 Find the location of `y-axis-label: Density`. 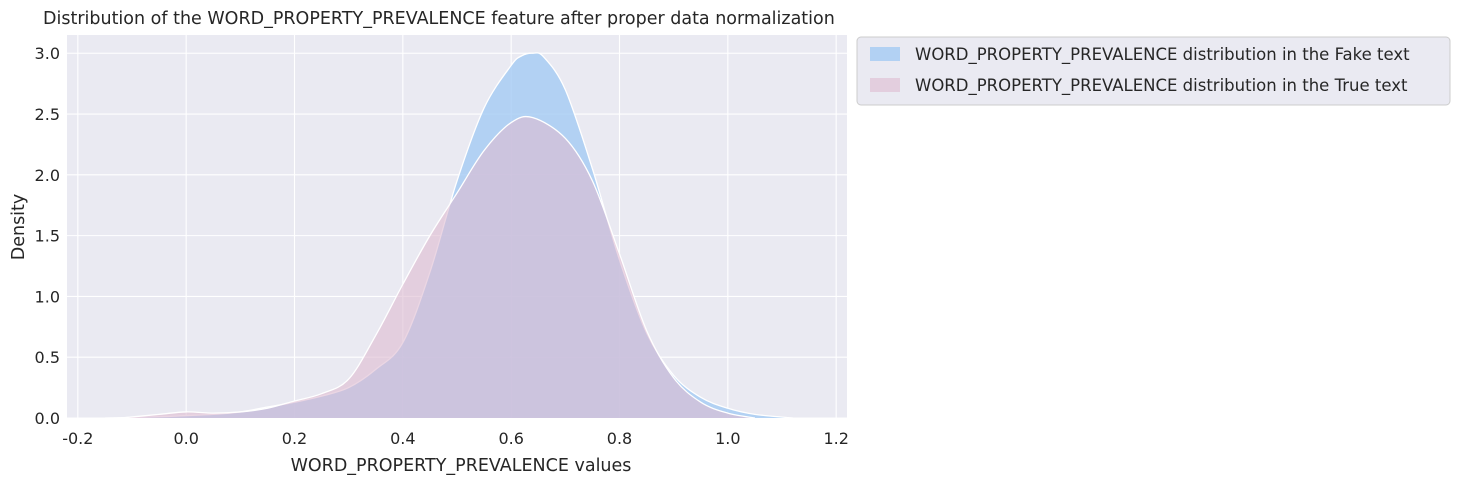

y-axis-label: Density is located at coordinates (19, 227).